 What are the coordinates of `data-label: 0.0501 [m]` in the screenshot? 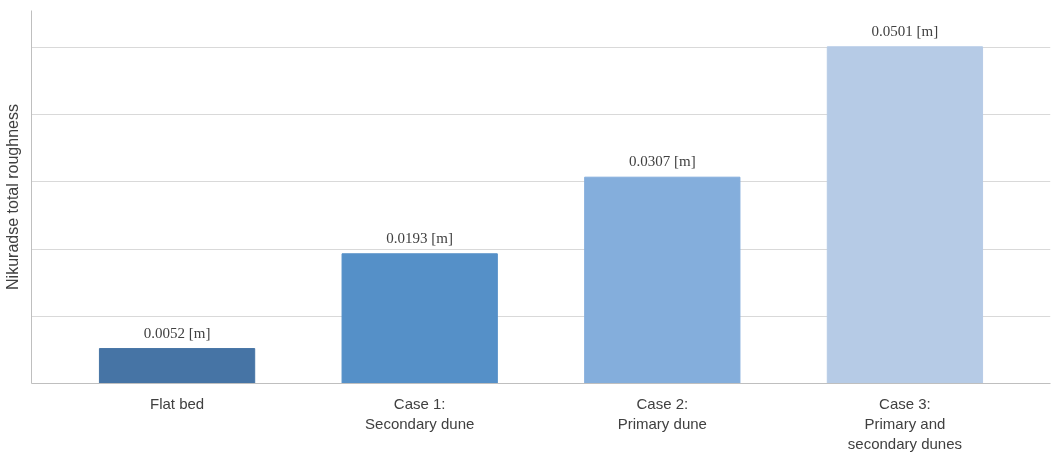 It's located at (905, 30).